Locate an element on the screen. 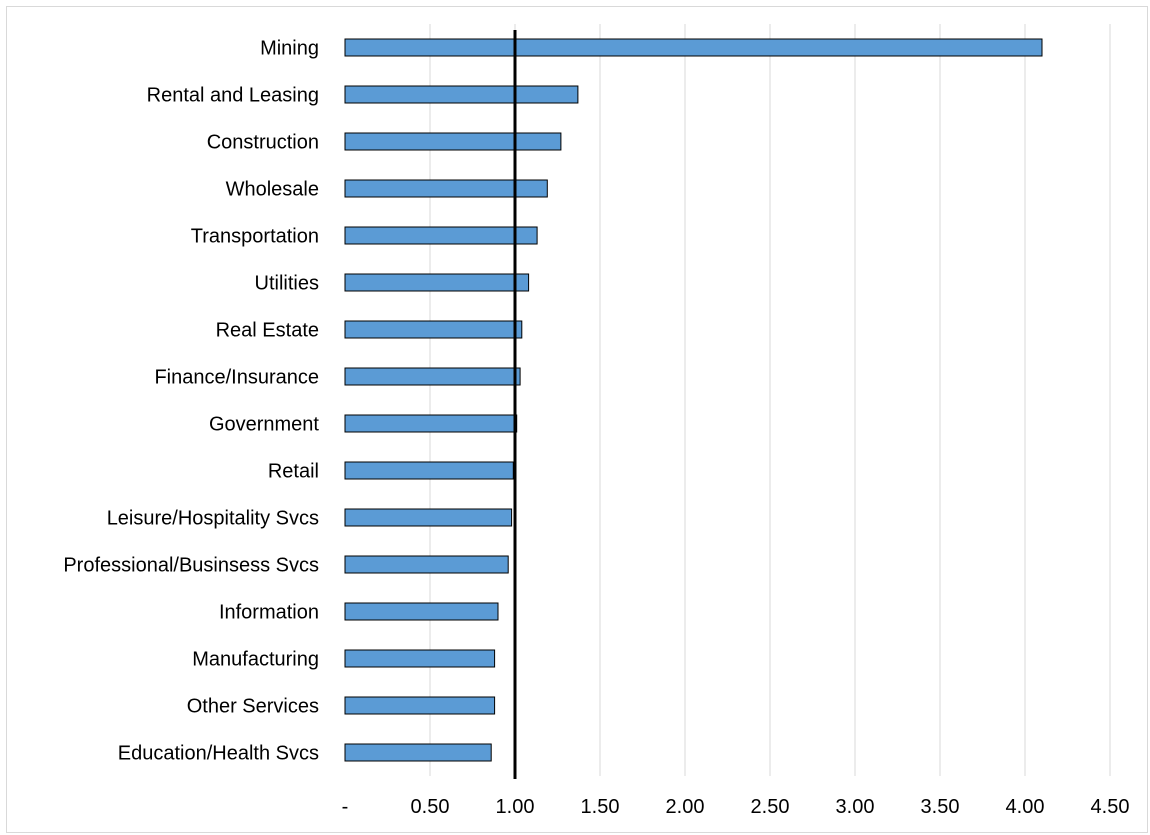  category-label: Information is located at coordinates (269, 613).